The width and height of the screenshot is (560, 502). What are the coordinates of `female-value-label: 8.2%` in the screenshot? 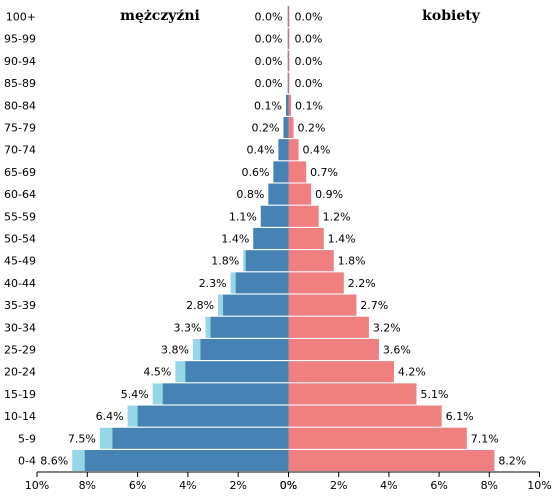 It's located at (512, 461).